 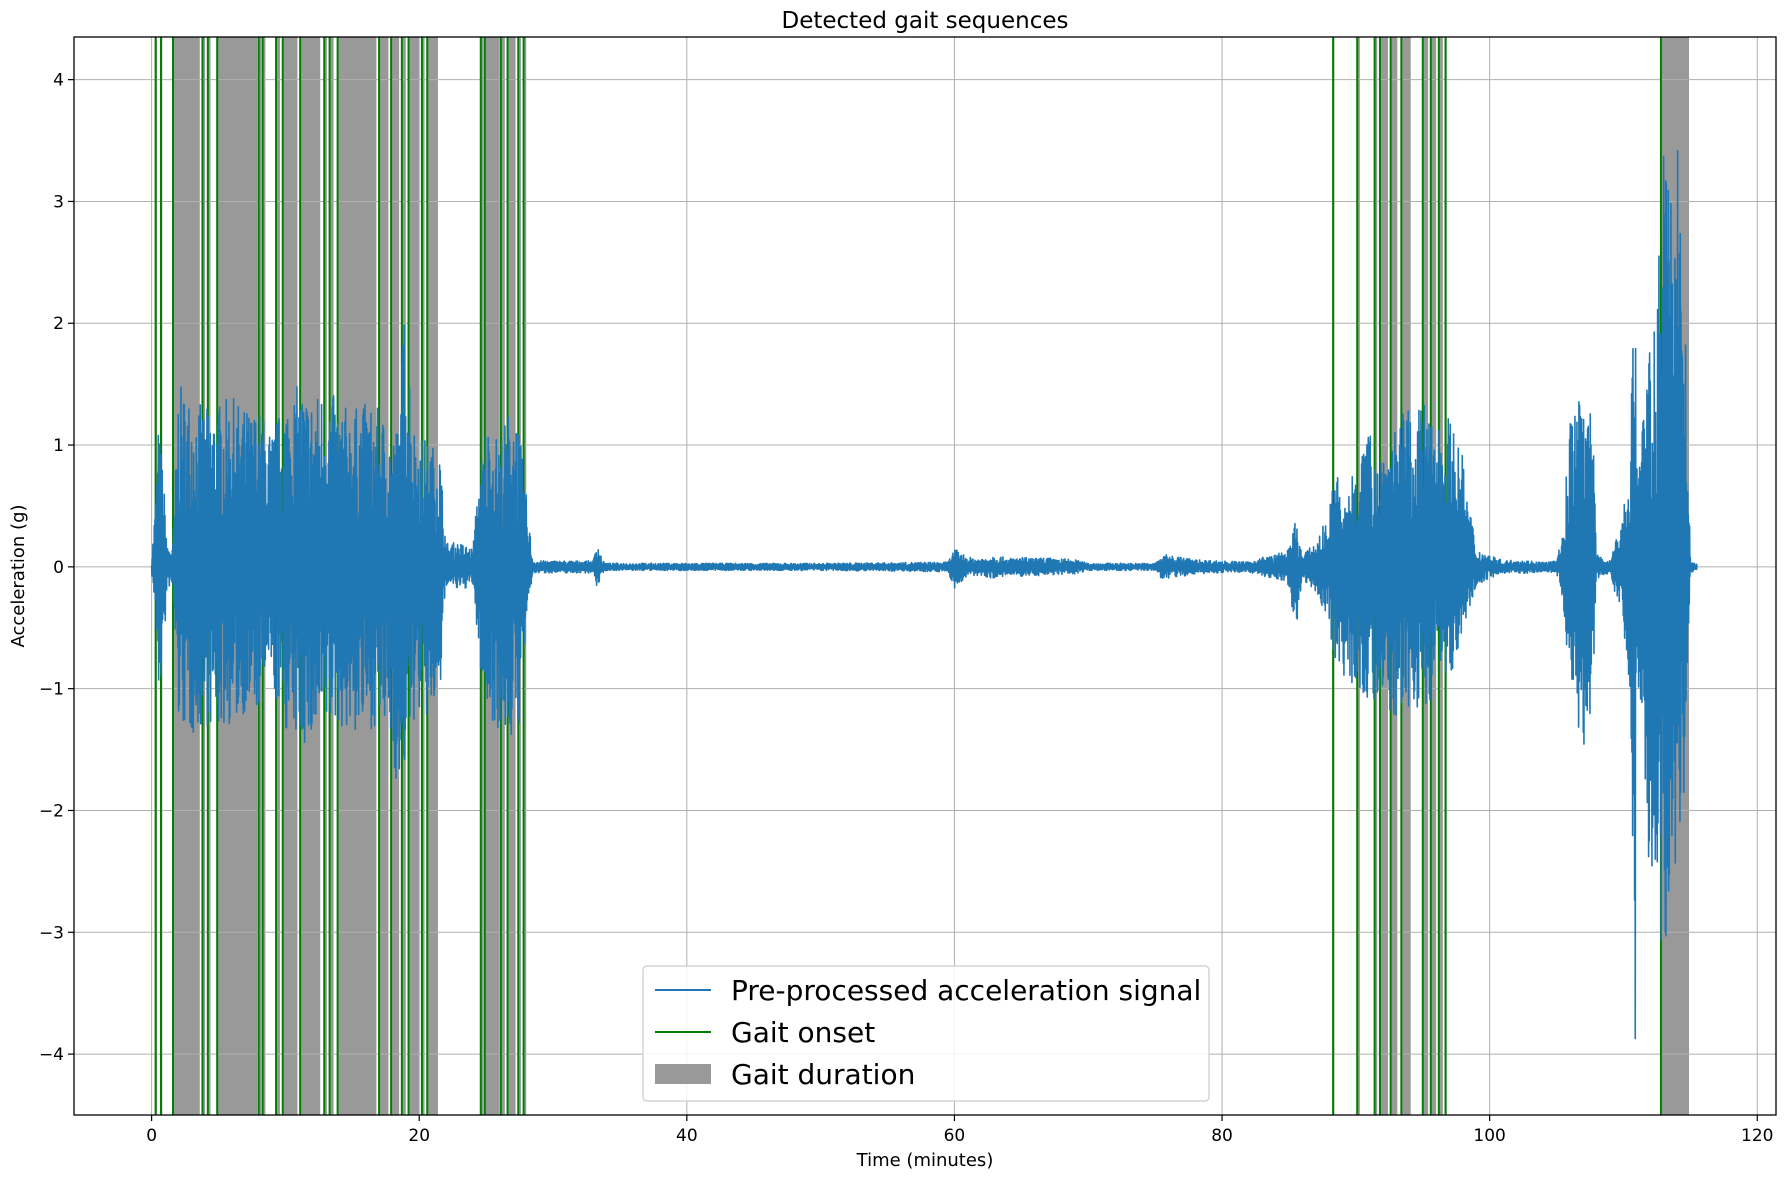 I want to click on y-tick-label-1: −3, so click(x=51, y=933).